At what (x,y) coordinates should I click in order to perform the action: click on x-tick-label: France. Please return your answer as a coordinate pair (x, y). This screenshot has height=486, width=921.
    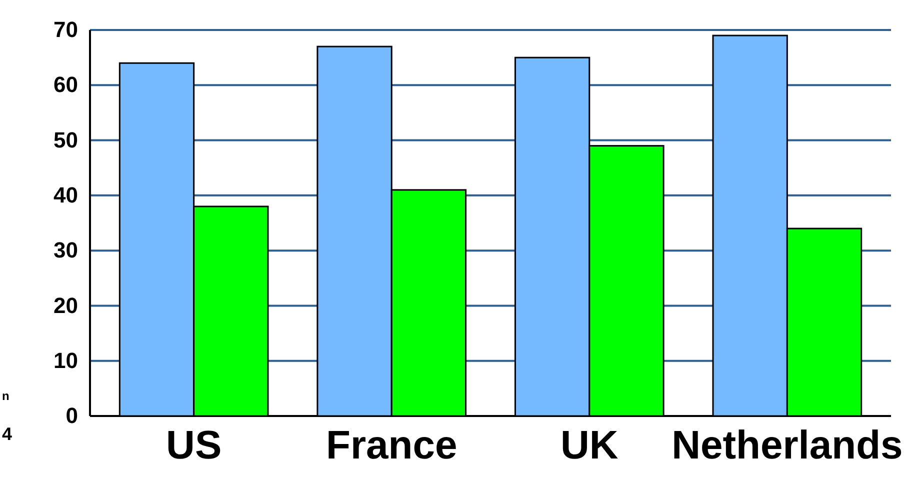
    Looking at the image, I should click on (392, 445).